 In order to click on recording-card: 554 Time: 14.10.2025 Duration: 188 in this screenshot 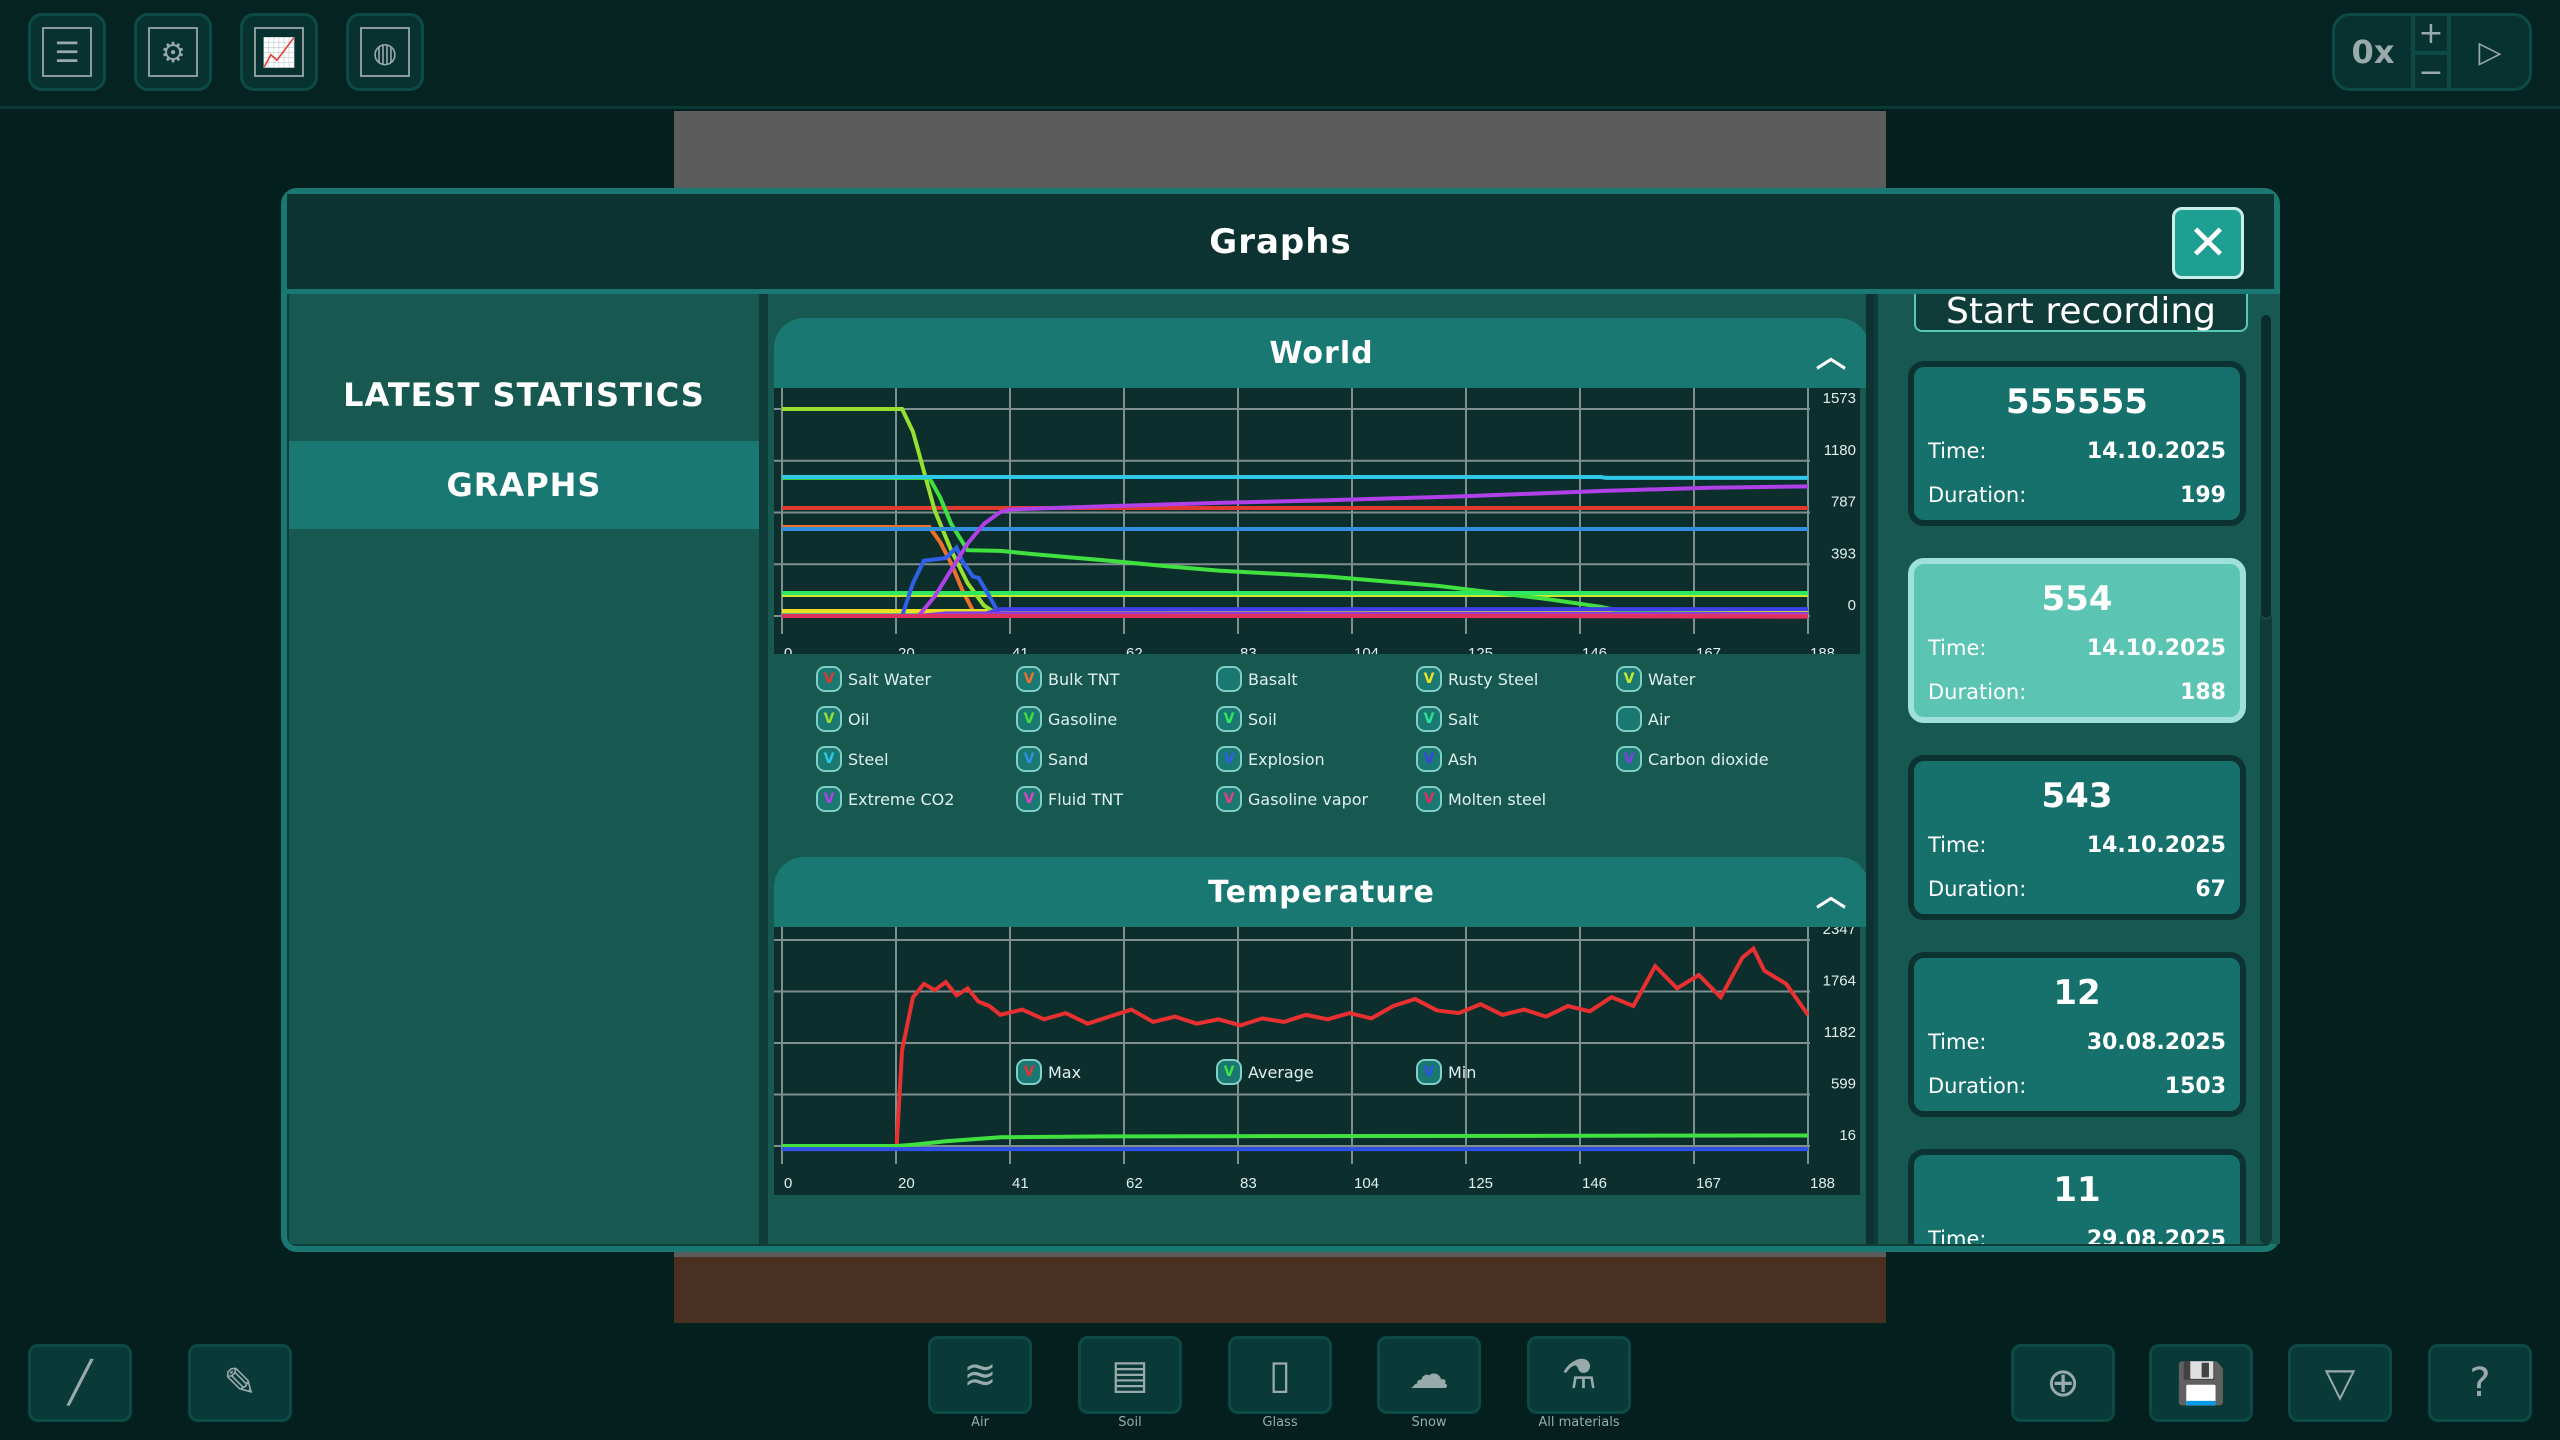, I will do `click(2077, 640)`.